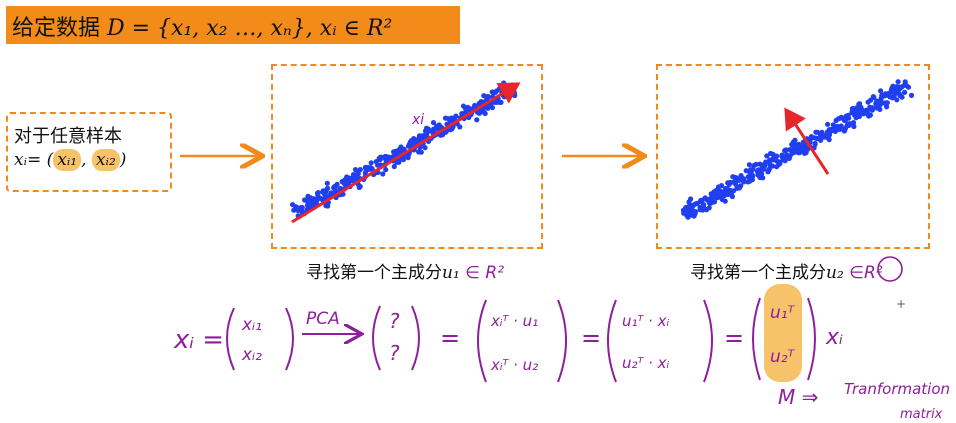  I want to click on title-banner, so click(233, 25).